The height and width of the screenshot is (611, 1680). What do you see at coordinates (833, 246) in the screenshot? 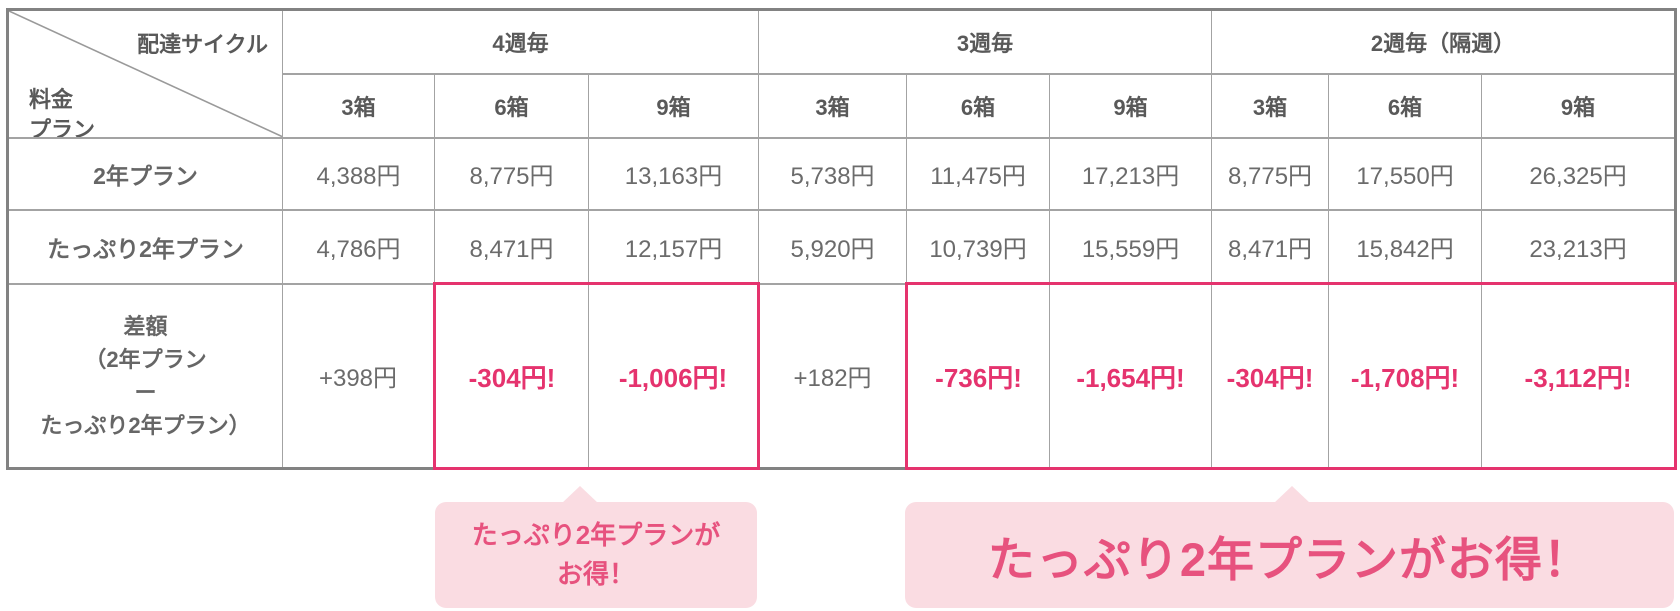
I see `price-cell: 5,920円` at bounding box center [833, 246].